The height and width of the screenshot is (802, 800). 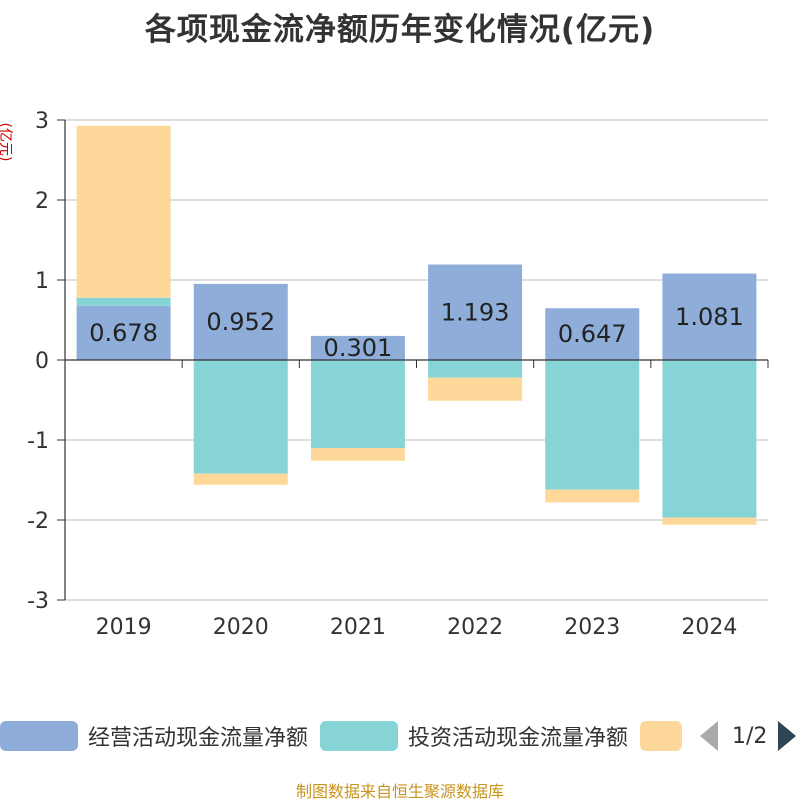 I want to click on legend-label-operating: 经营活动现金流量净额, so click(x=198, y=738).